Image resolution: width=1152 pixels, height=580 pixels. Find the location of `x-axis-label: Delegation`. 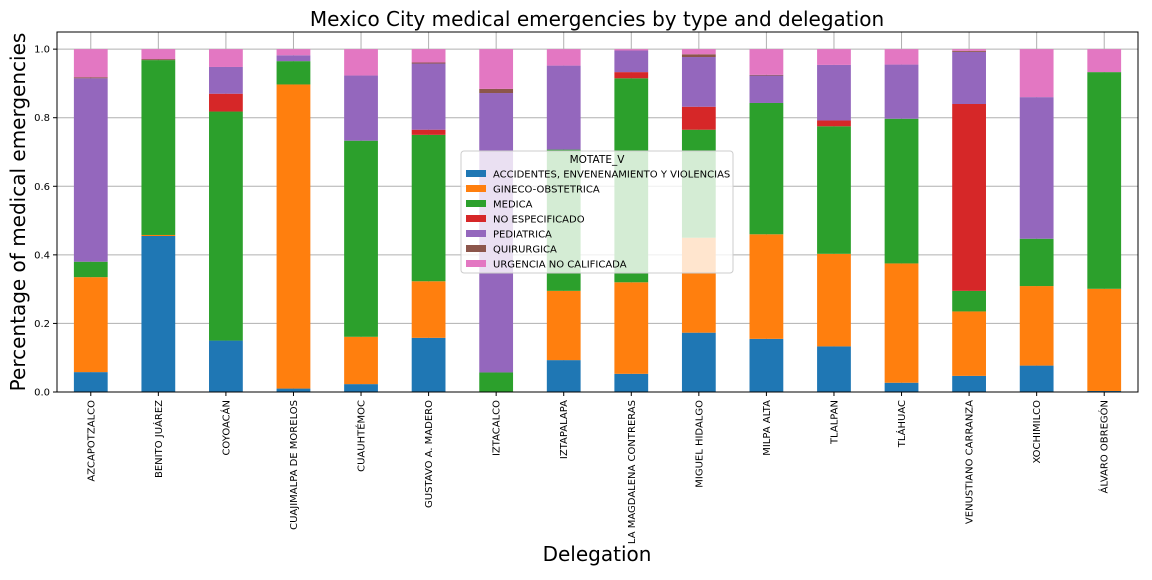

x-axis-label: Delegation is located at coordinates (597, 554).